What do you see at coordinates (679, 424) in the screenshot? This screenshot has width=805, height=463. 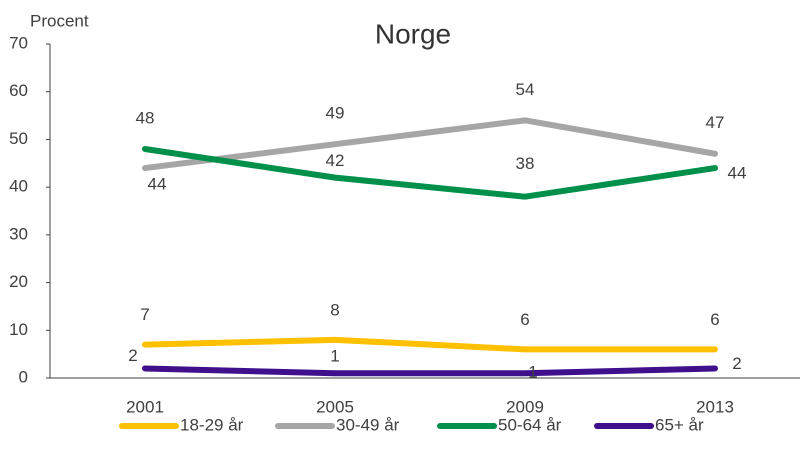 I see `legend-label: 65+ år` at bounding box center [679, 424].